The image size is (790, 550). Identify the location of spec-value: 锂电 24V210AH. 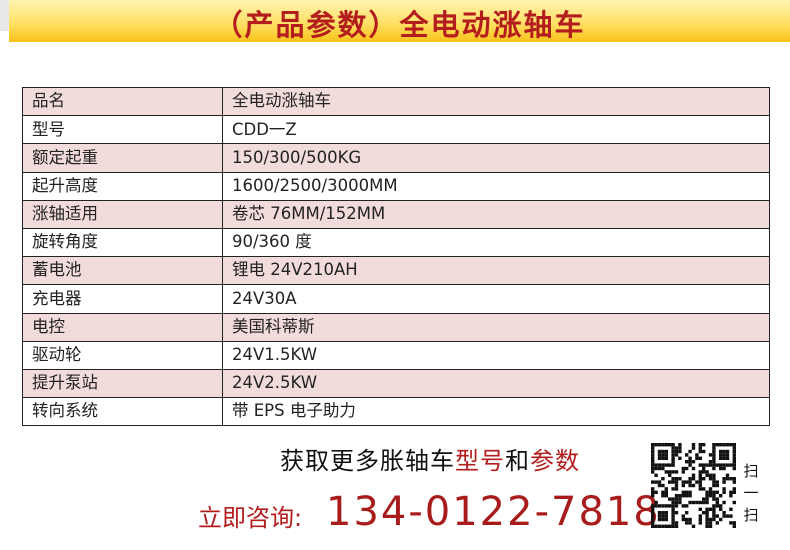
(496, 271).